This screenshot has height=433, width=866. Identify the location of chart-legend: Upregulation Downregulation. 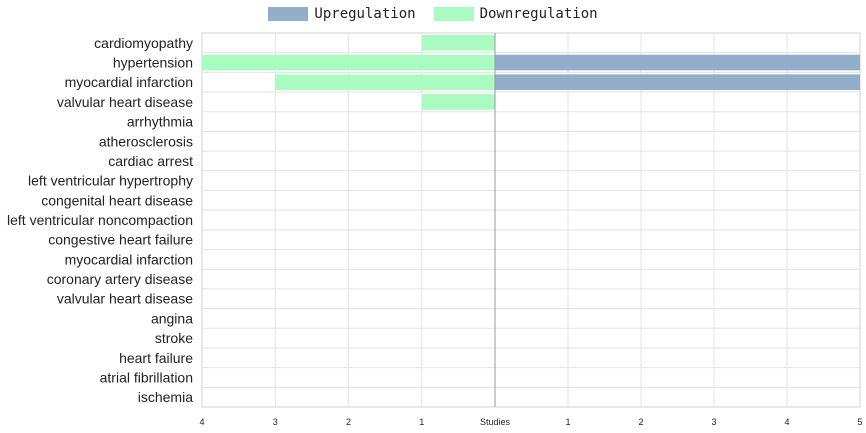
(433, 14).